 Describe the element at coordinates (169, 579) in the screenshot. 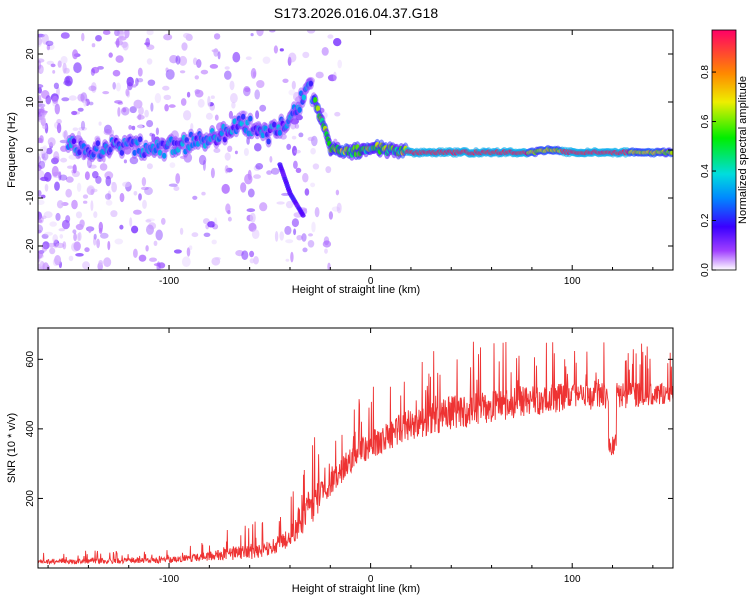

I see `snr-x-tick-label: -100` at that location.